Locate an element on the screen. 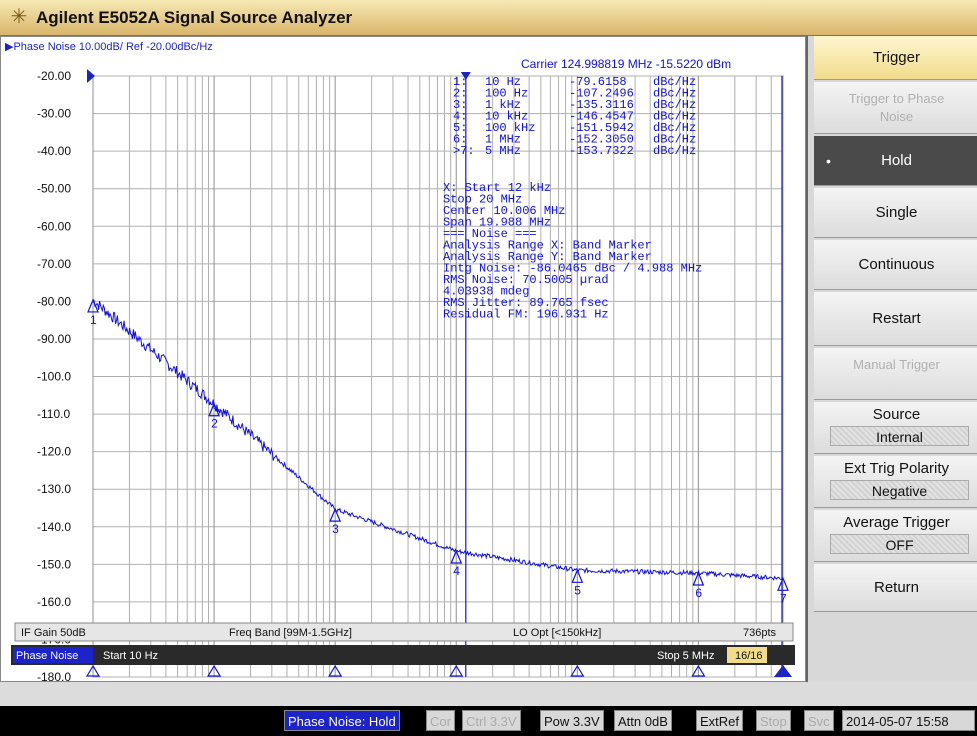 The image size is (977, 736). softkey-label: Return is located at coordinates (896, 587).